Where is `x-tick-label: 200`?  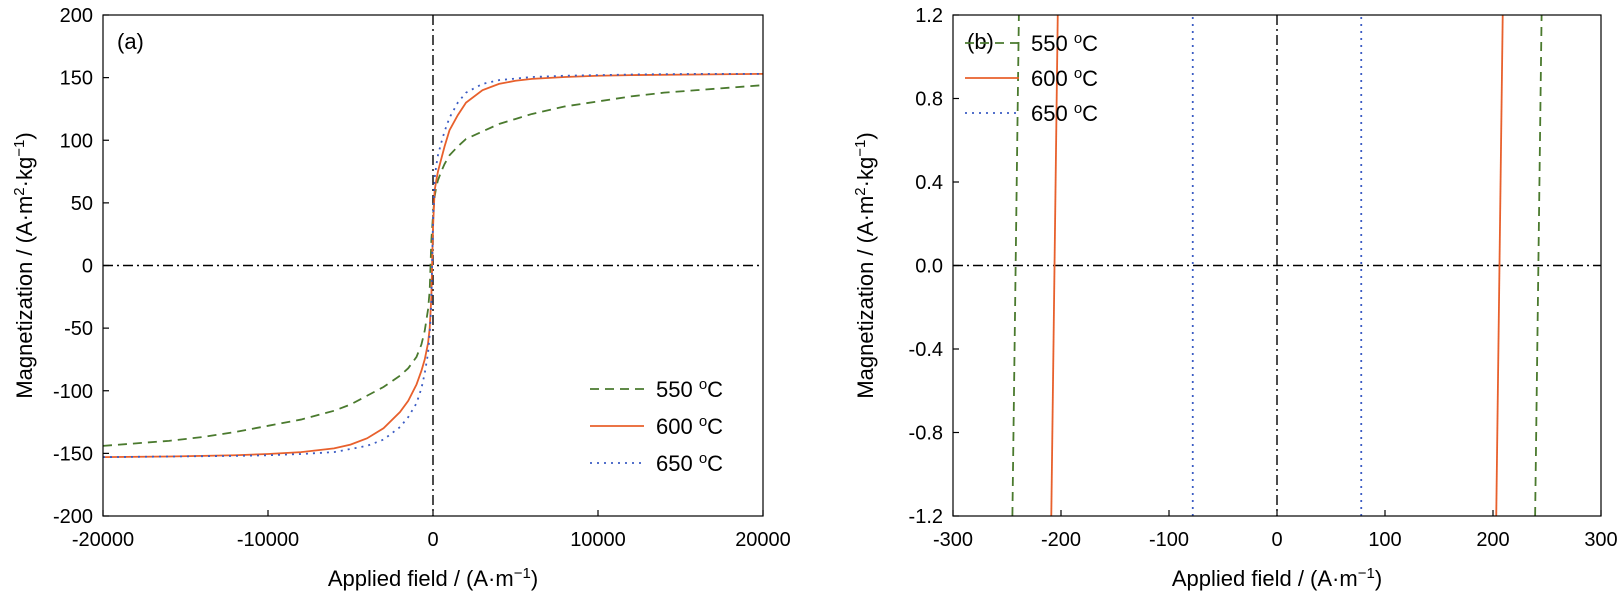
x-tick-label: 200 is located at coordinates (1492, 540).